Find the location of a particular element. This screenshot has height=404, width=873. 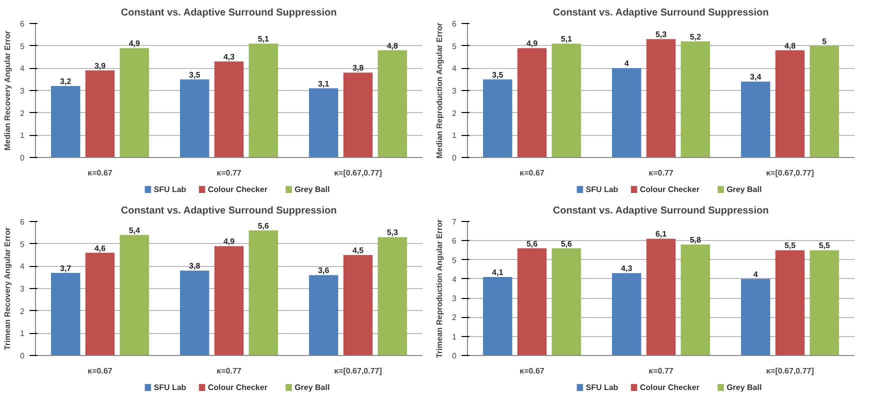

y-axis-title: Trimean Reproduction Angular Error is located at coordinates (439, 288).